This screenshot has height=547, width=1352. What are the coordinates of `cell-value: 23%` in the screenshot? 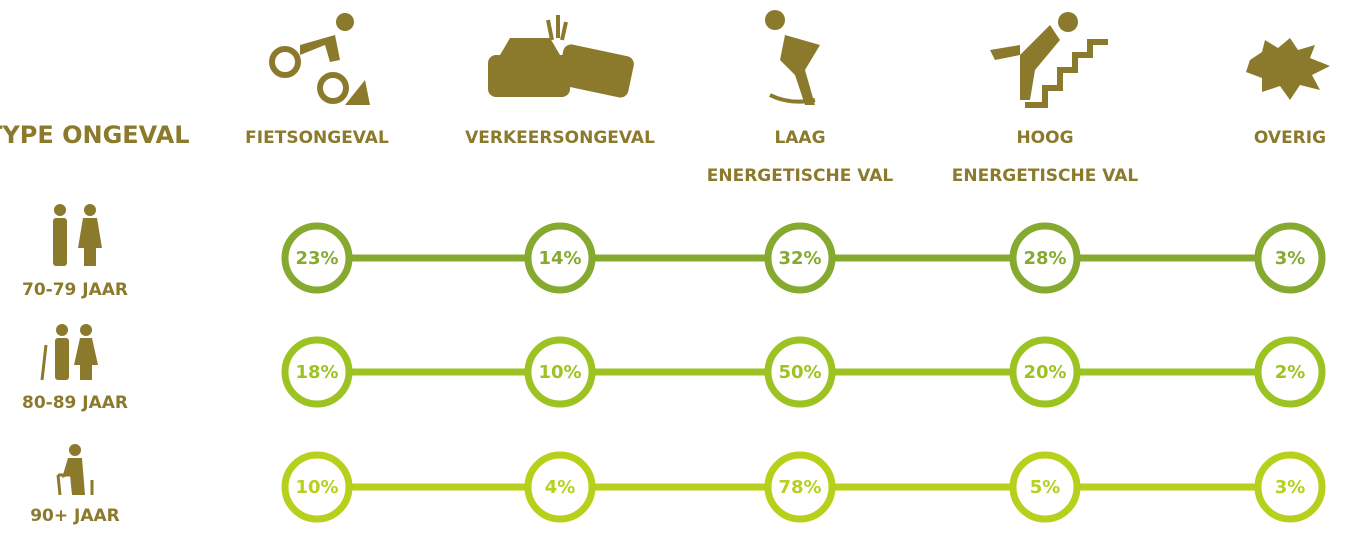 It's located at (316, 258).